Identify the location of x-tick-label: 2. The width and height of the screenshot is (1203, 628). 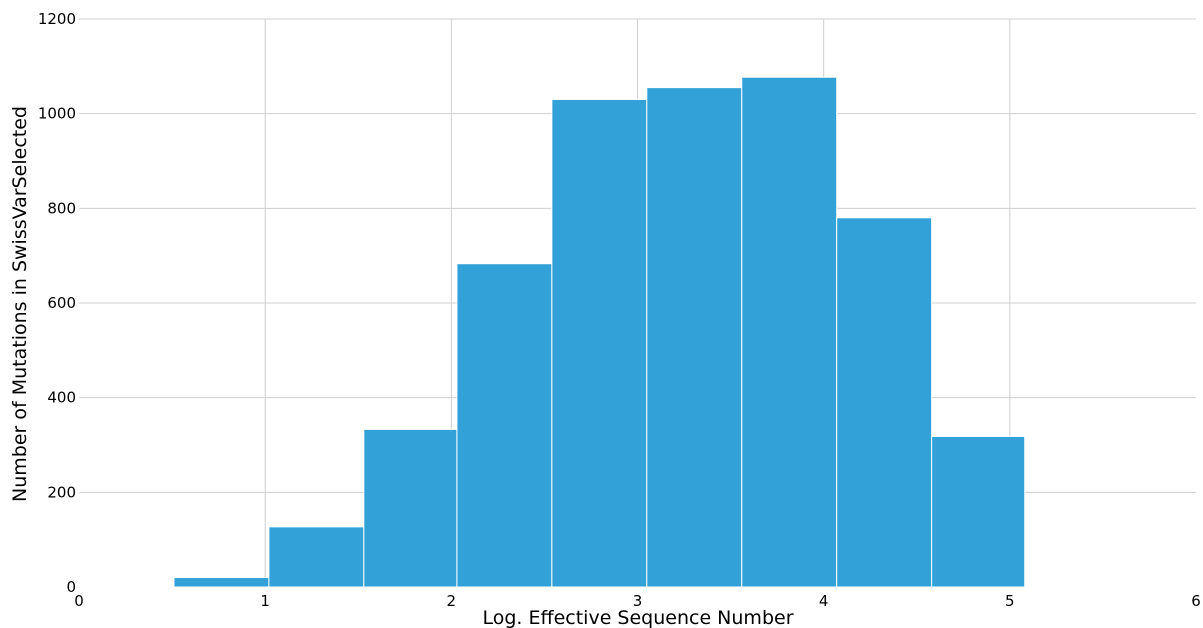
(452, 601).